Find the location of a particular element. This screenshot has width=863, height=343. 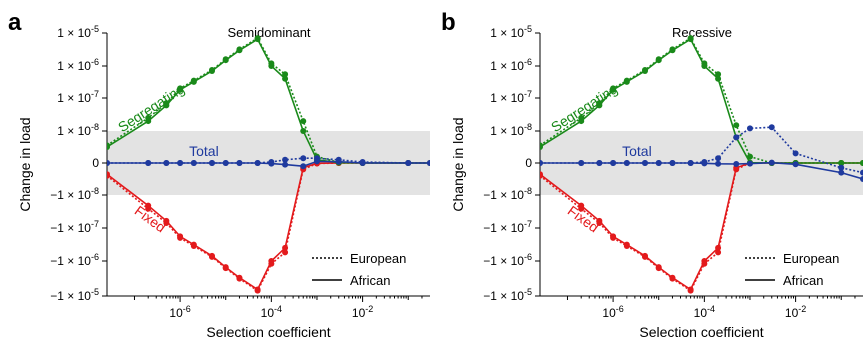

x-tick-label: 10⁻⁶ is located at coordinates (179, 312).